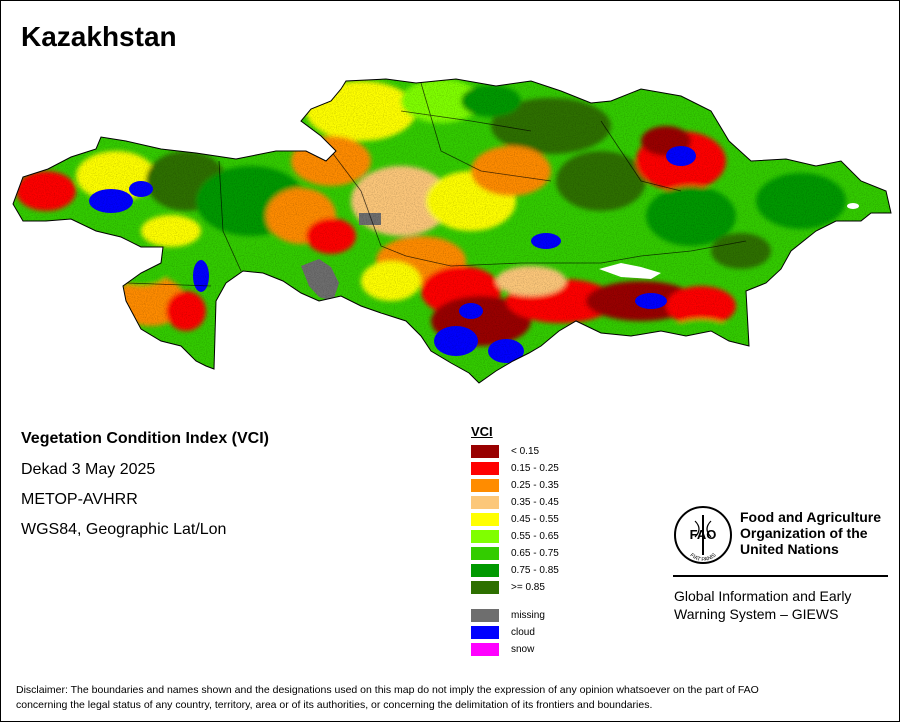  I want to click on classes-legend-row: 0.55 - 0.65, so click(515, 536).